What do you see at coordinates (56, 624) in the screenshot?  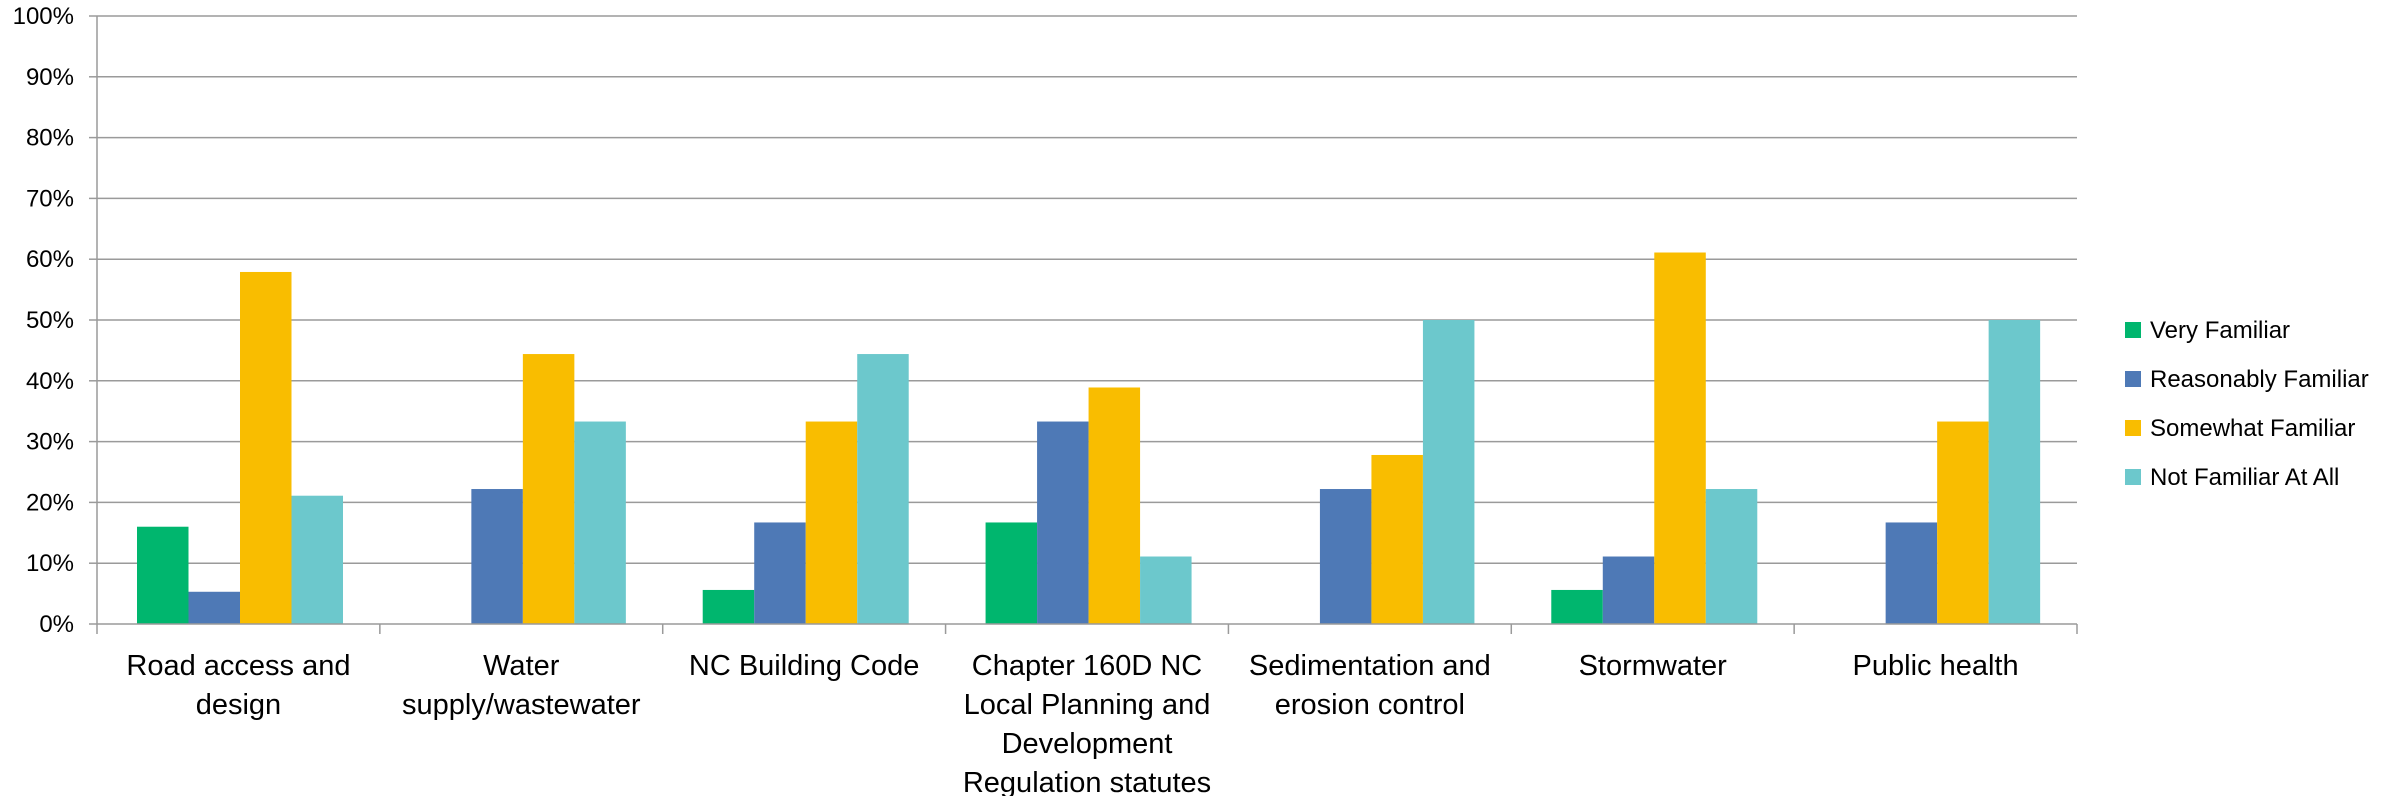 I see `y-tick-label: 0%` at bounding box center [56, 624].